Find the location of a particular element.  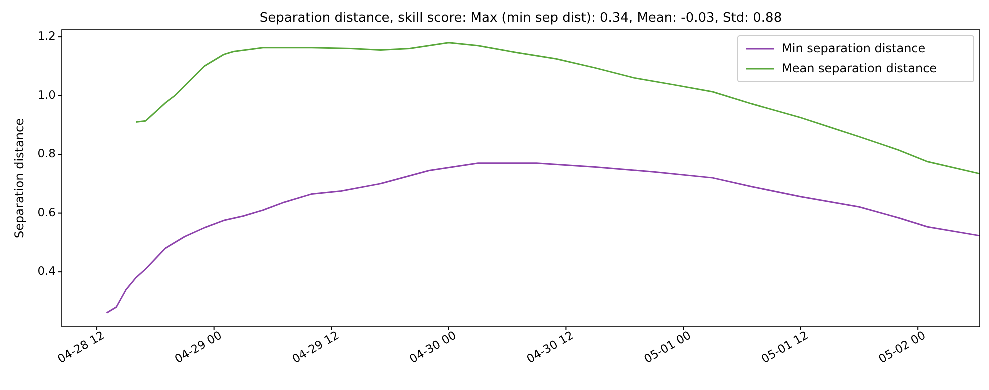

y-tick-label: 0.8 is located at coordinates (47, 153).